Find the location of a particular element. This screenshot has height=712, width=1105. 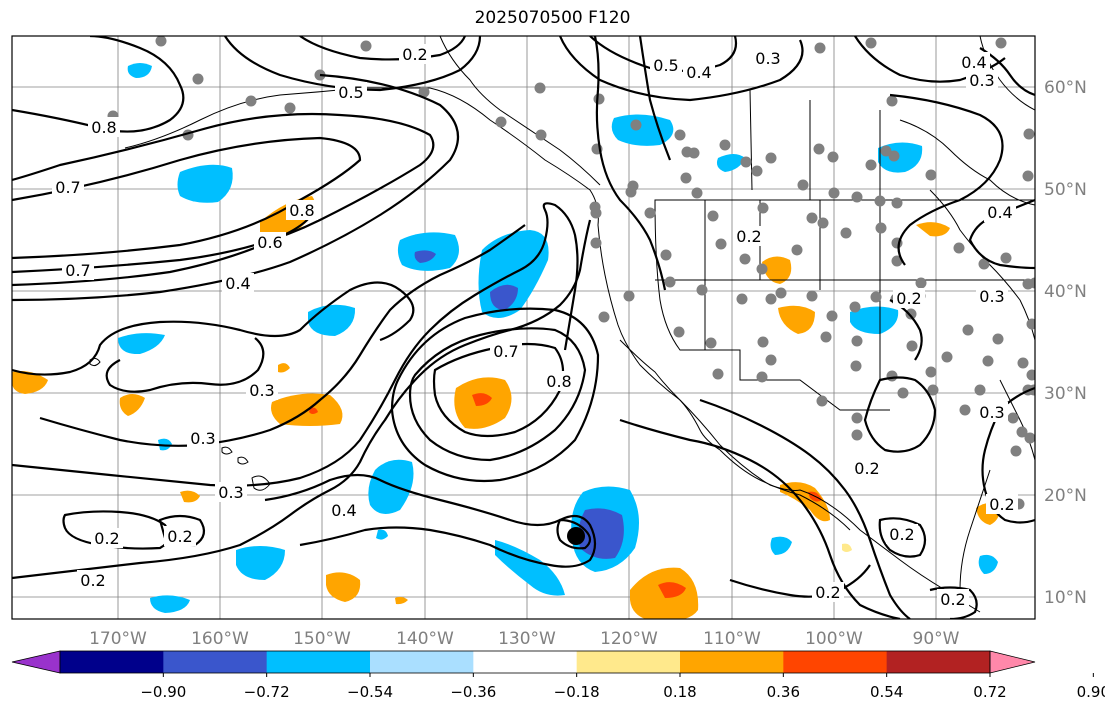

lon-label: 170°W is located at coordinates (118, 639).